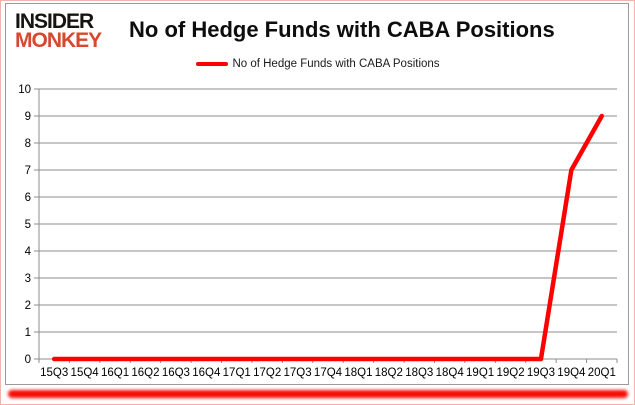 This screenshot has height=405, width=635. What do you see at coordinates (28, 306) in the screenshot?
I see `y-axis-tick-label: 2` at bounding box center [28, 306].